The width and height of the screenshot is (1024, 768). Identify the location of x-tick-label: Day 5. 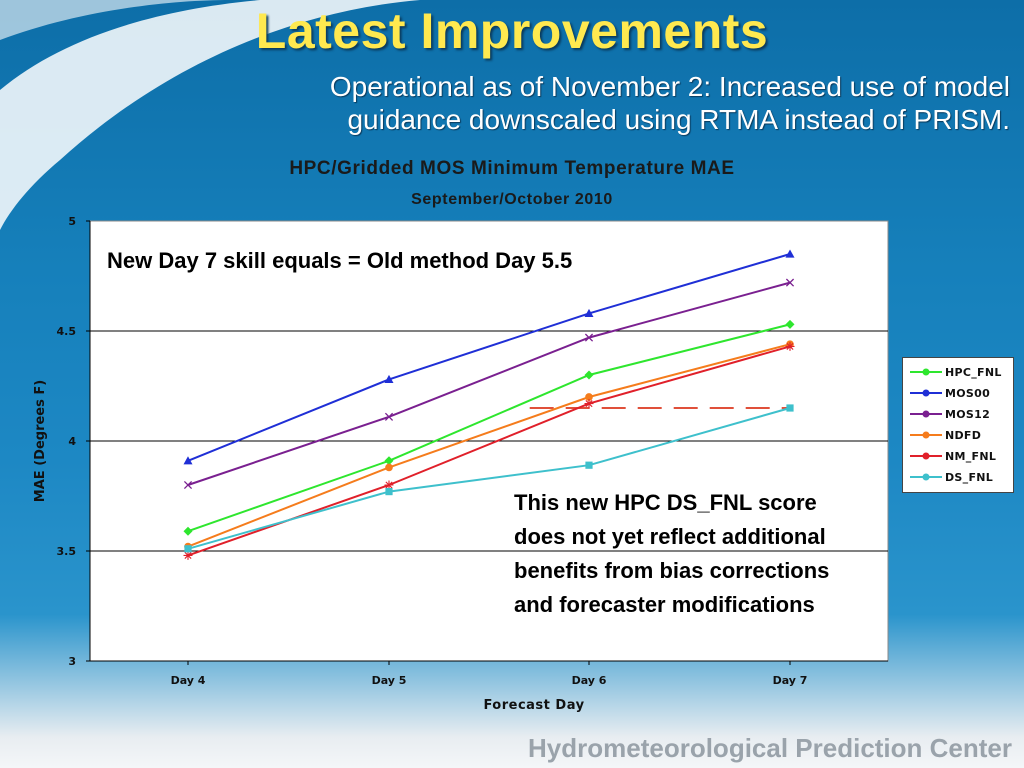
(389, 680).